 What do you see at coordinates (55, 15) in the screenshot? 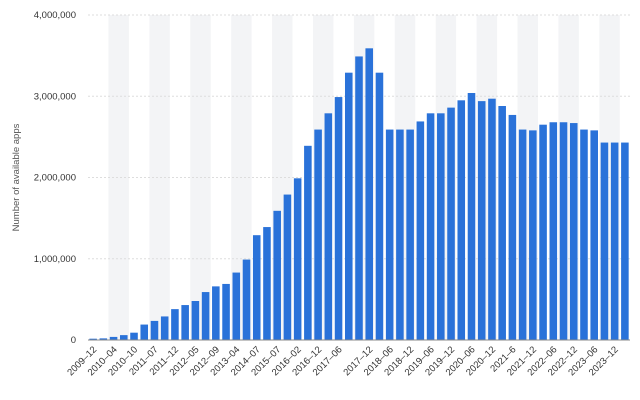
I see `y-tick-label: 4,000,000` at bounding box center [55, 15].